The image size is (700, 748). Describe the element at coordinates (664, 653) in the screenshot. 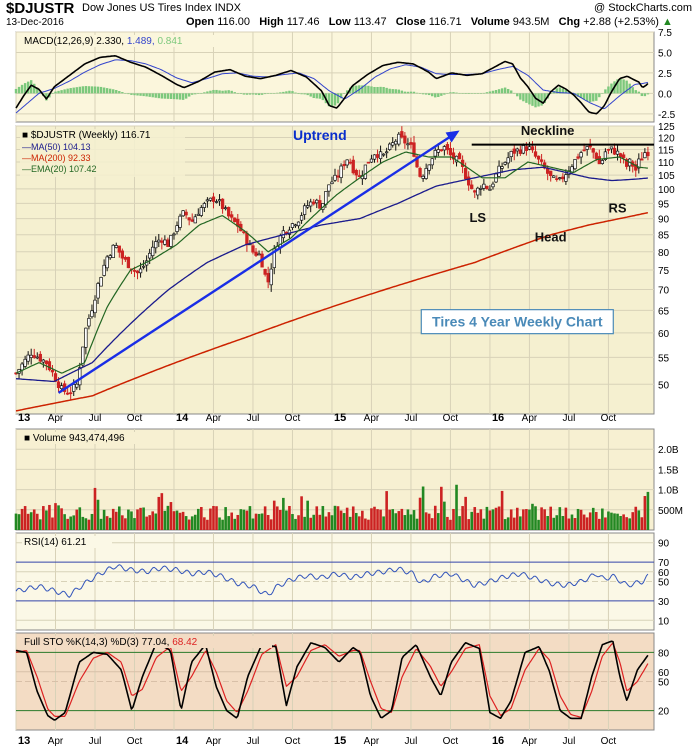

I see `sto-ytick-label: 80` at that location.